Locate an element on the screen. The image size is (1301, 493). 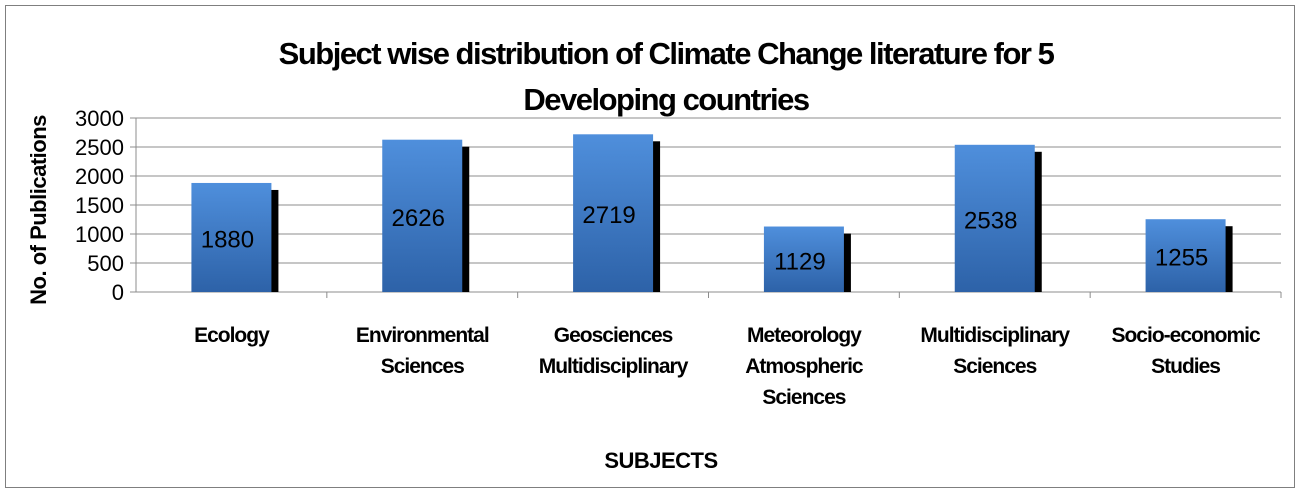
x-category-label: Studies is located at coordinates (1185, 366).